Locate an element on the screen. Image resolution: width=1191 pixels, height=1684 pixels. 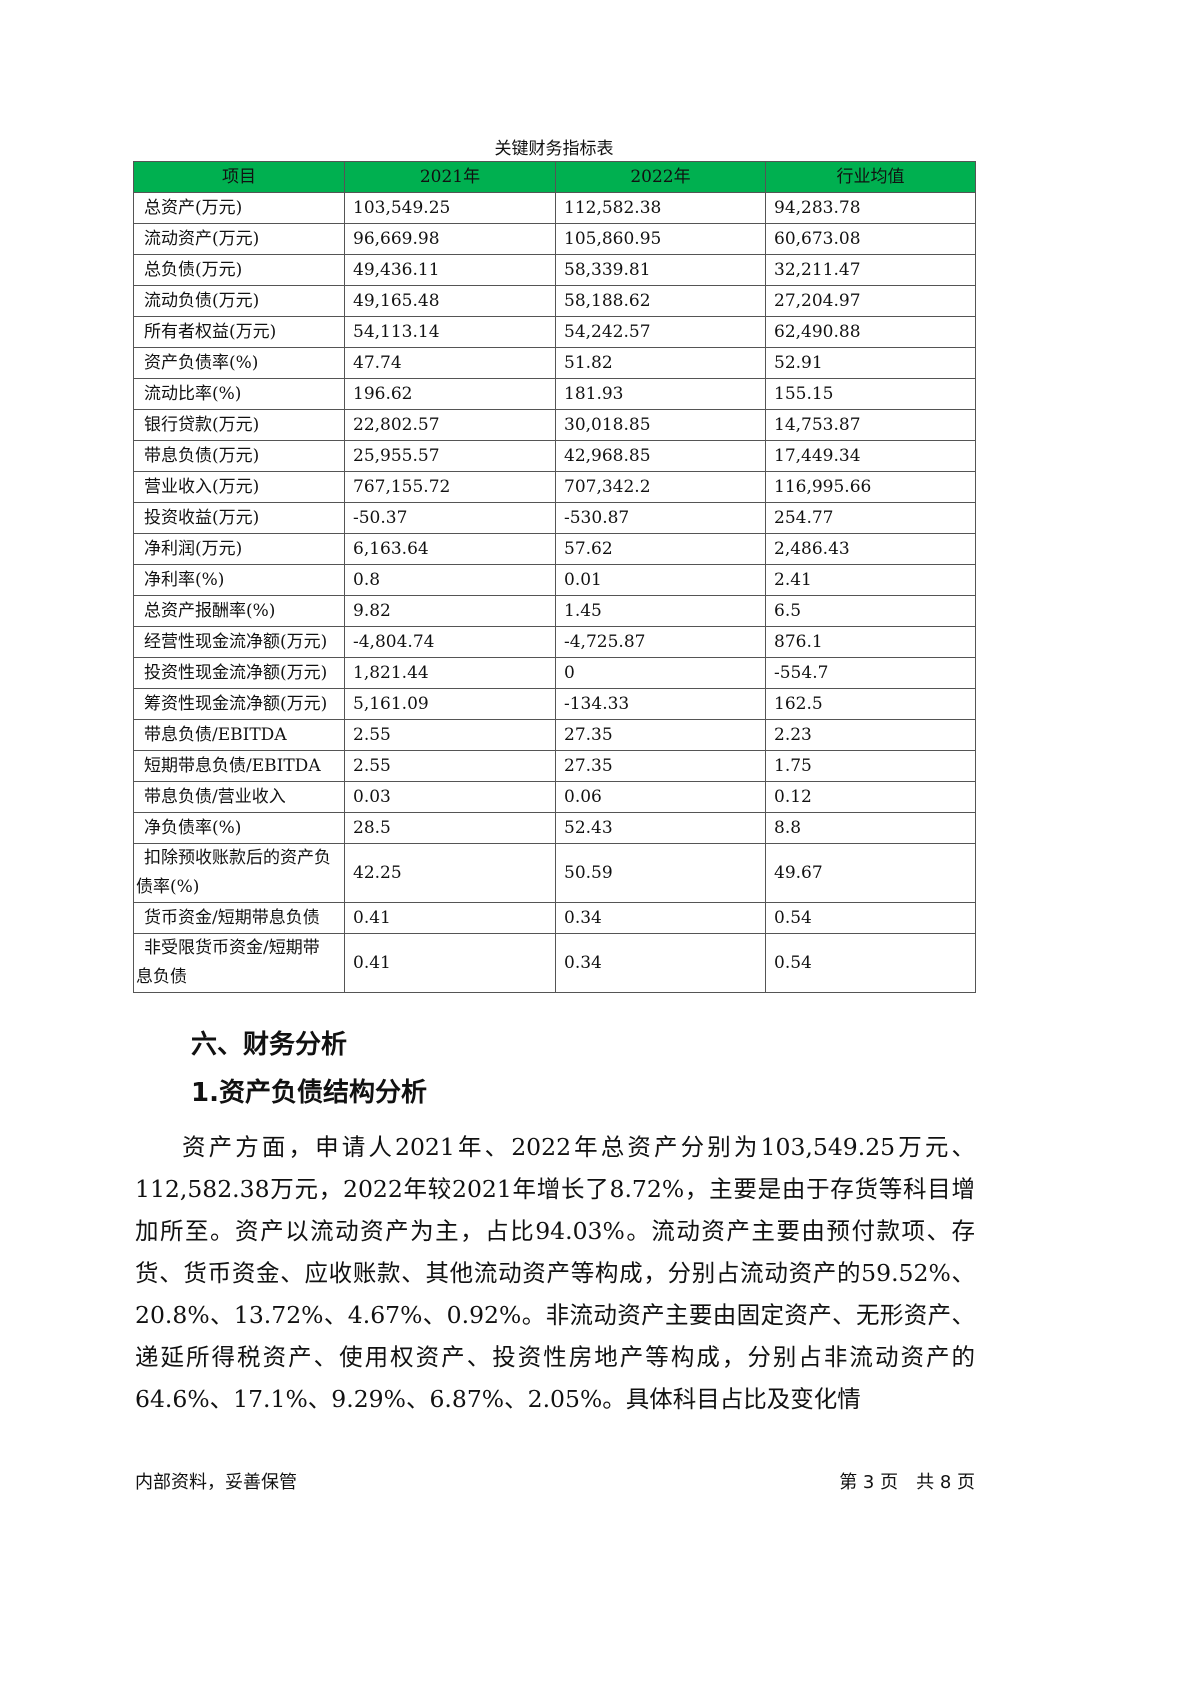
cell-value: 27,204.97 is located at coordinates (870, 301).